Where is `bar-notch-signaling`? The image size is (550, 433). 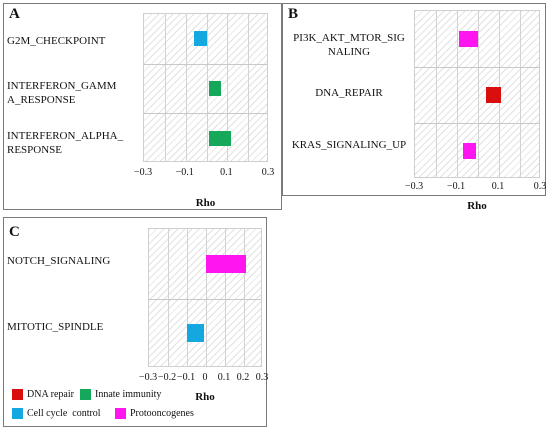
bar-notch-signaling is located at coordinates (226, 263).